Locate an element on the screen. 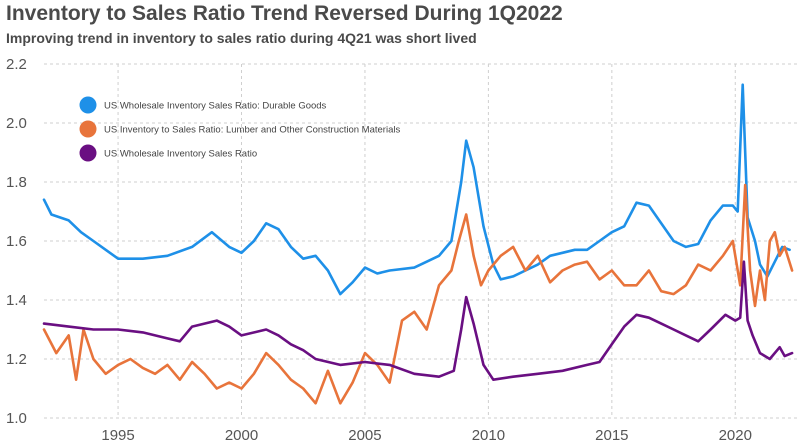 This screenshot has width=800, height=442. x-tick-label: 2010 is located at coordinates (488, 434).